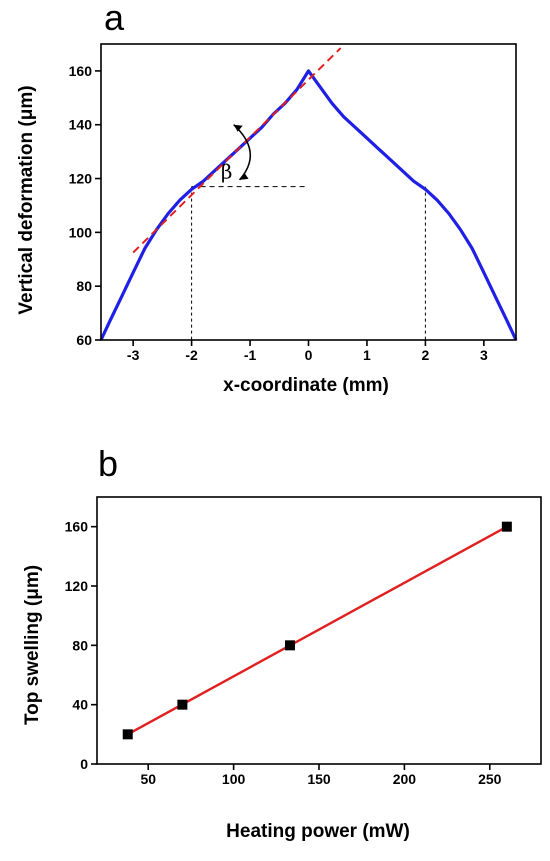 This screenshot has width=550, height=861. Describe the element at coordinates (81, 125) in the screenshot. I see `panel-a-ytick-label: 140` at that location.